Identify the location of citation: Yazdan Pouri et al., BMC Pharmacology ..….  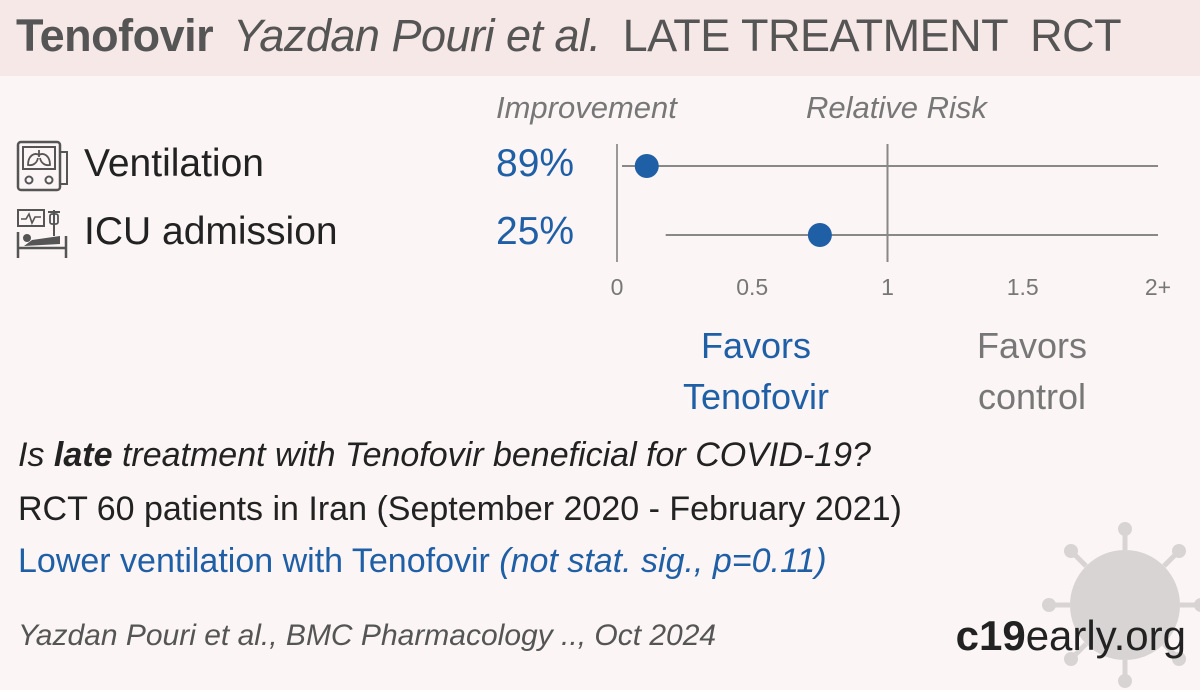
(367, 635).